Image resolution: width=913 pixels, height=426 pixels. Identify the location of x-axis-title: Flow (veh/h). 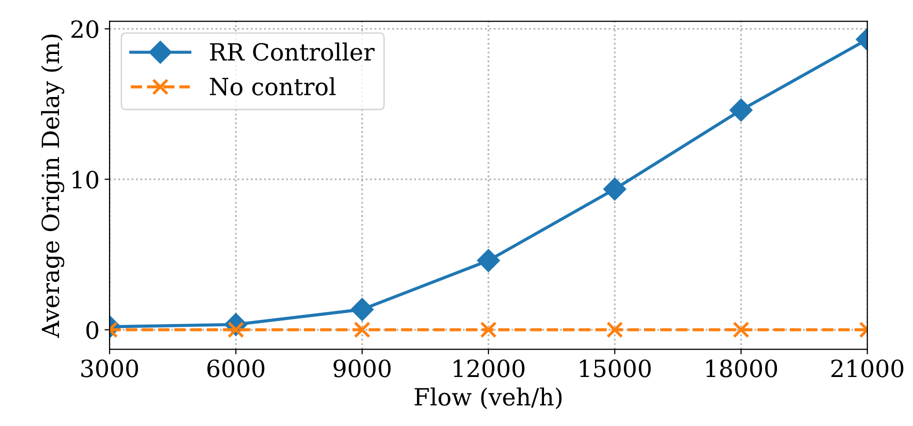
(488, 398).